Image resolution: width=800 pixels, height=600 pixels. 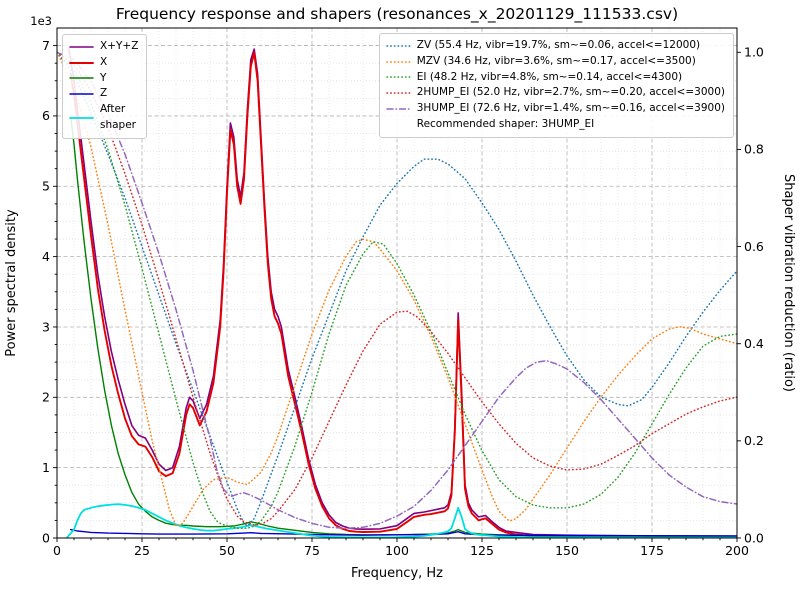 What do you see at coordinates (46, 467) in the screenshot?
I see `y-left-tick-label: 1` at bounding box center [46, 467].